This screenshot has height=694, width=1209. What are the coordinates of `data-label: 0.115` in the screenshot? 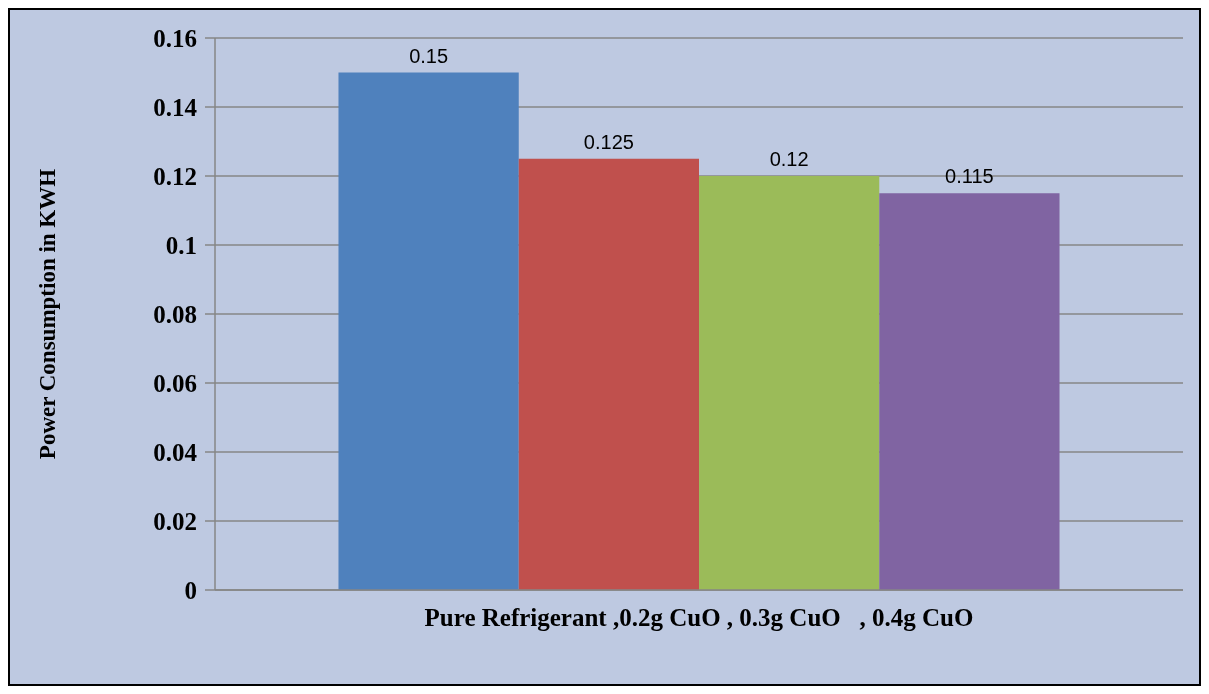 It's located at (969, 176).